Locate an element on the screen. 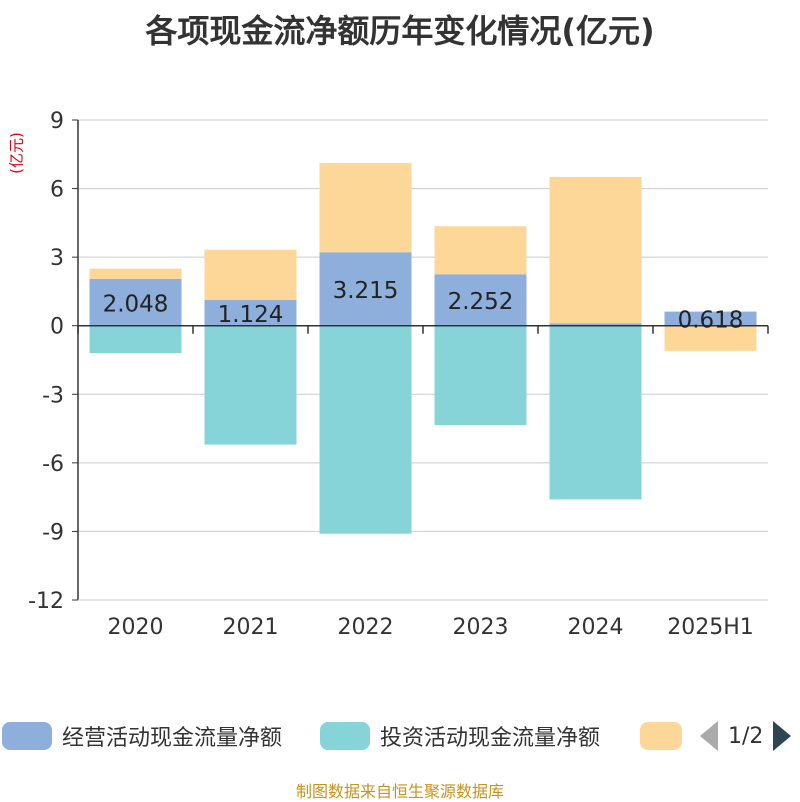 This screenshot has height=802, width=800. x-tick-label: 2023 is located at coordinates (481, 627).